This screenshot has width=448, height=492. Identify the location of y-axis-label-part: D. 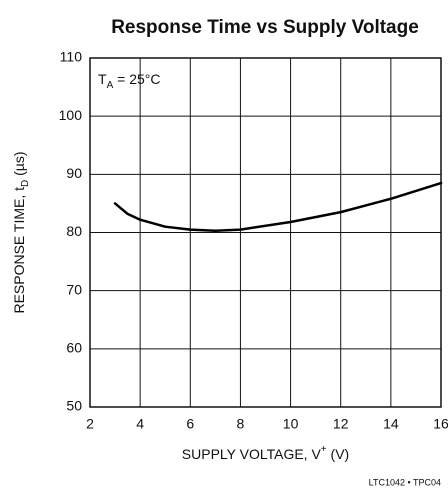
(25, 183).